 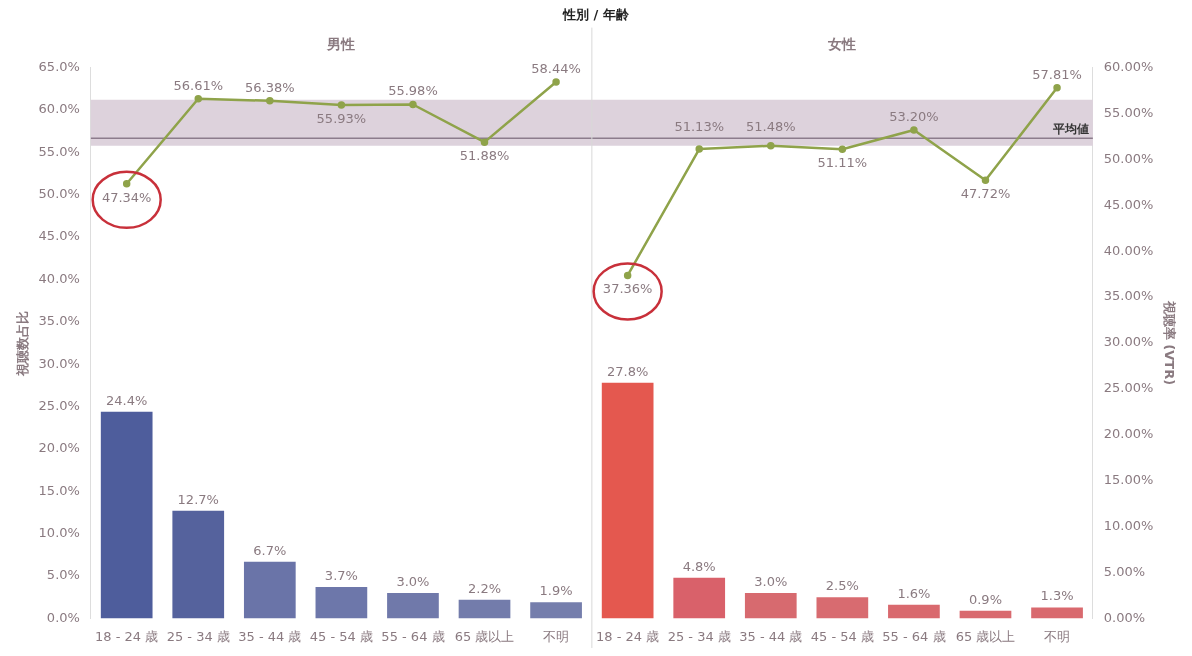 What do you see at coordinates (985, 194) in the screenshot?
I see `data-label: 47.72%` at bounding box center [985, 194].